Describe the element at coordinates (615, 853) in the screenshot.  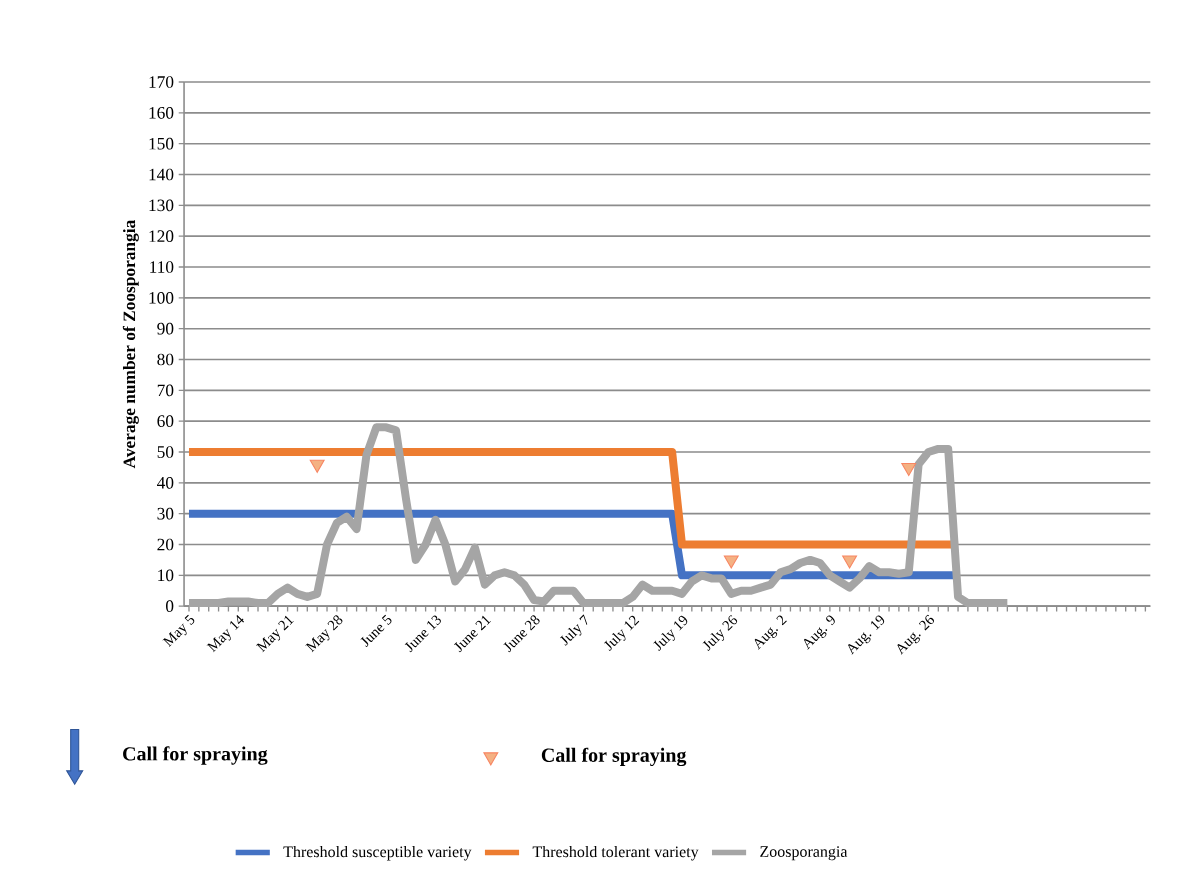
I see `legend-label: Threshold tolerant variety` at that location.